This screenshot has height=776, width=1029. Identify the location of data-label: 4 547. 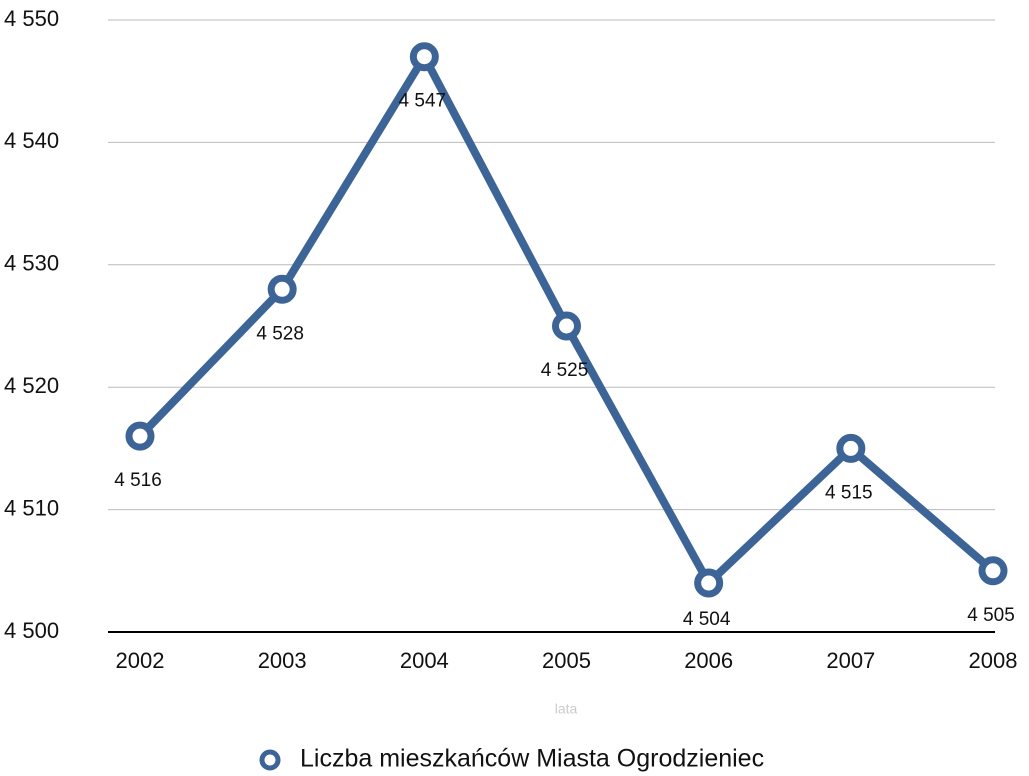
(423, 101).